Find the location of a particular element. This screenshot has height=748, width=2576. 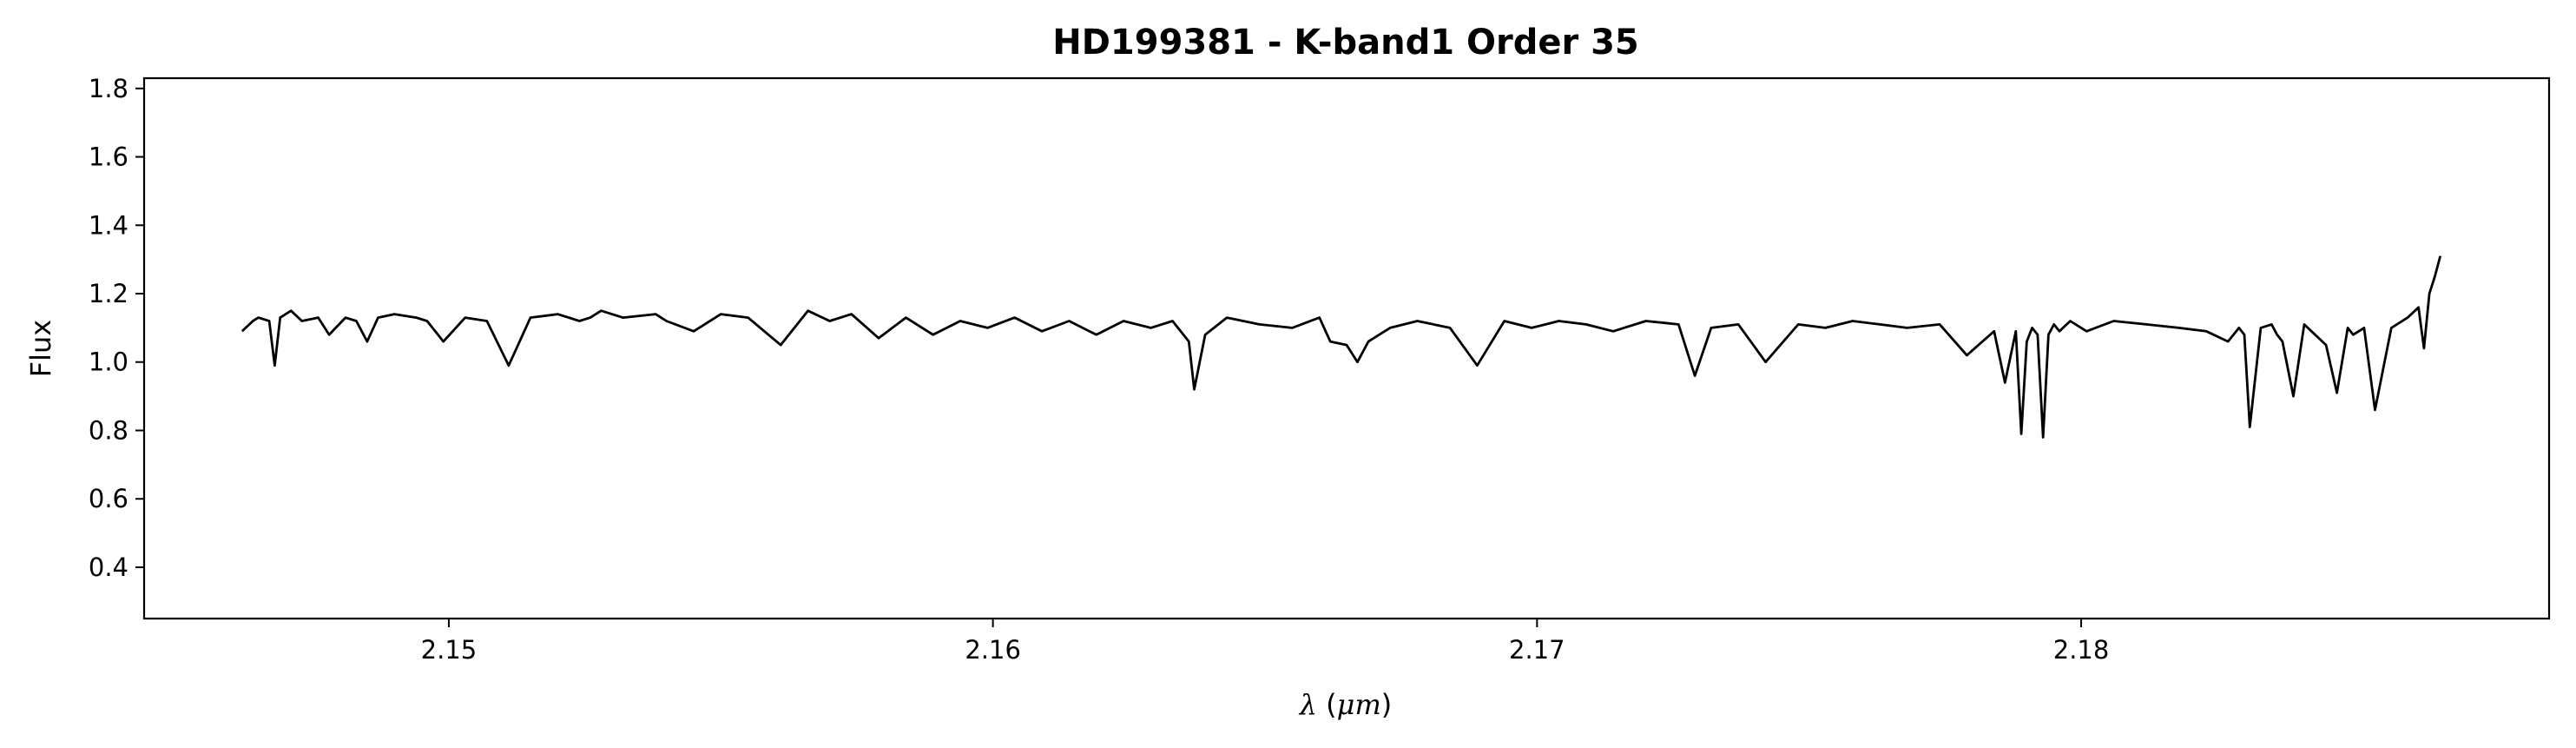

x-tick-label: 2.15 is located at coordinates (449, 650).